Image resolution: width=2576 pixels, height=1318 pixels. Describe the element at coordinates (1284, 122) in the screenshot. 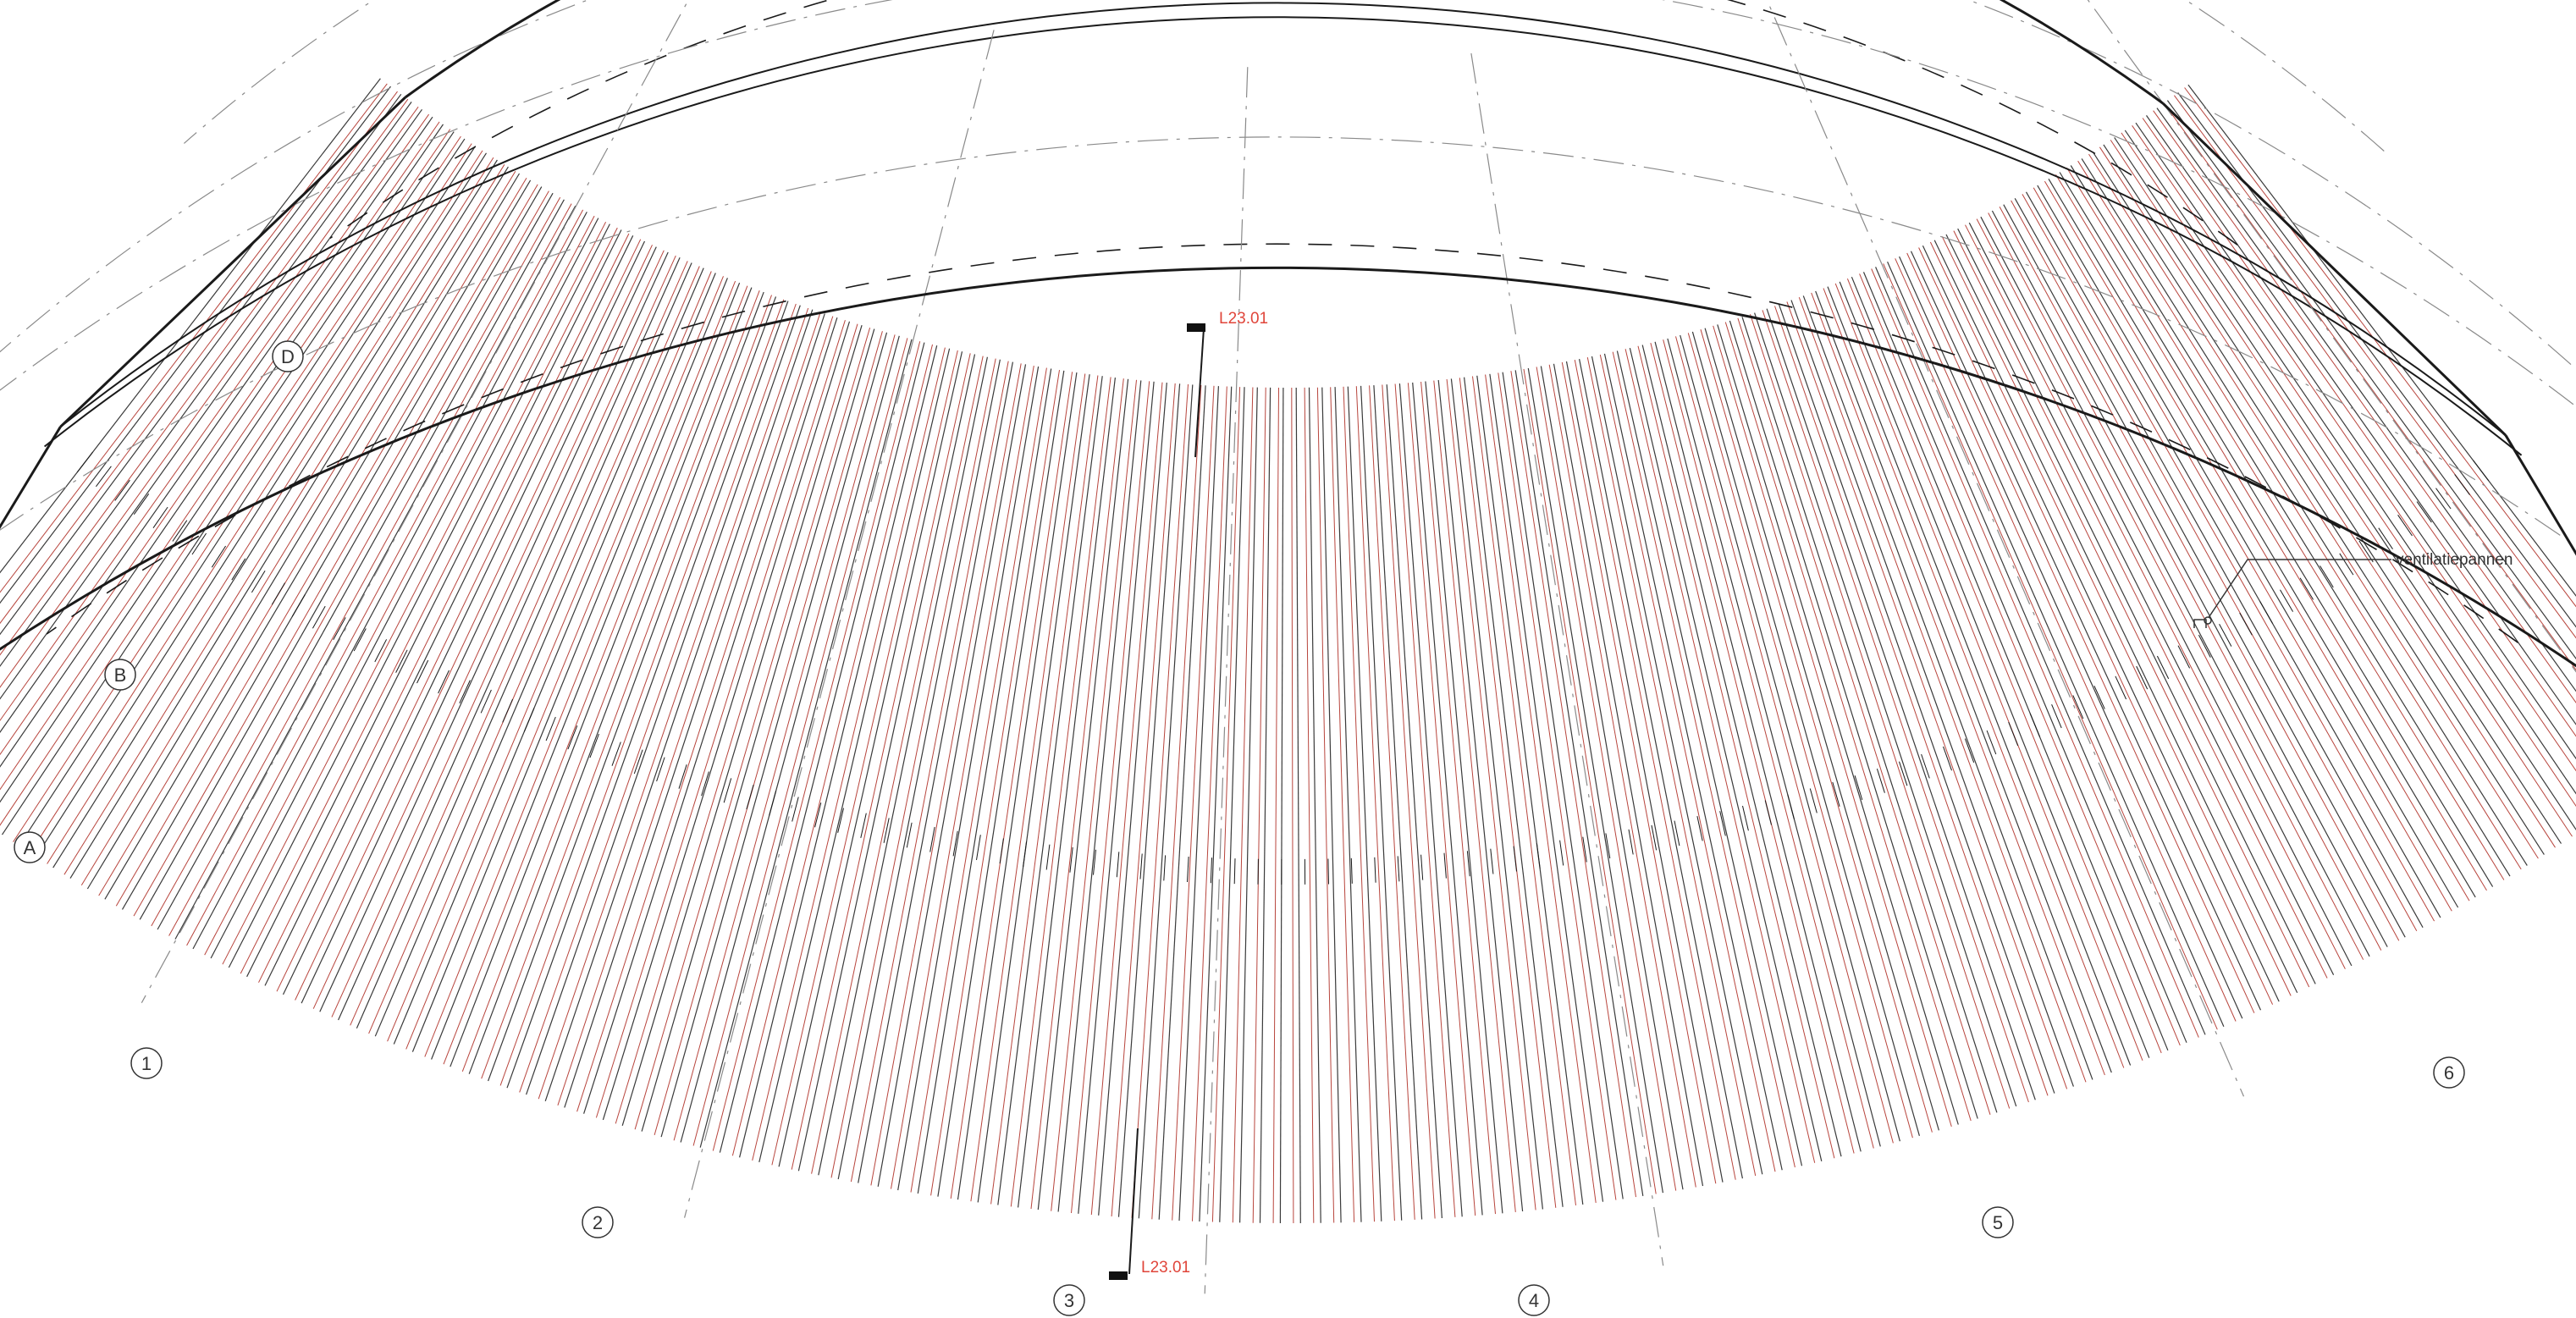

I see `purlin-line-upper` at that location.